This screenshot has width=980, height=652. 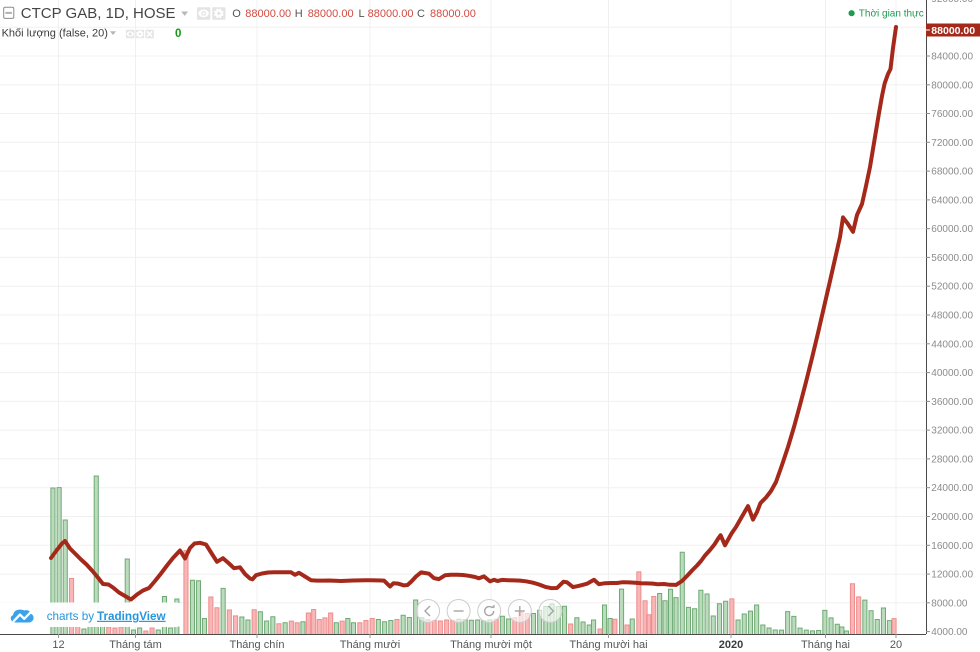 I want to click on svg-text: 8000.00, so click(x=949, y=603).